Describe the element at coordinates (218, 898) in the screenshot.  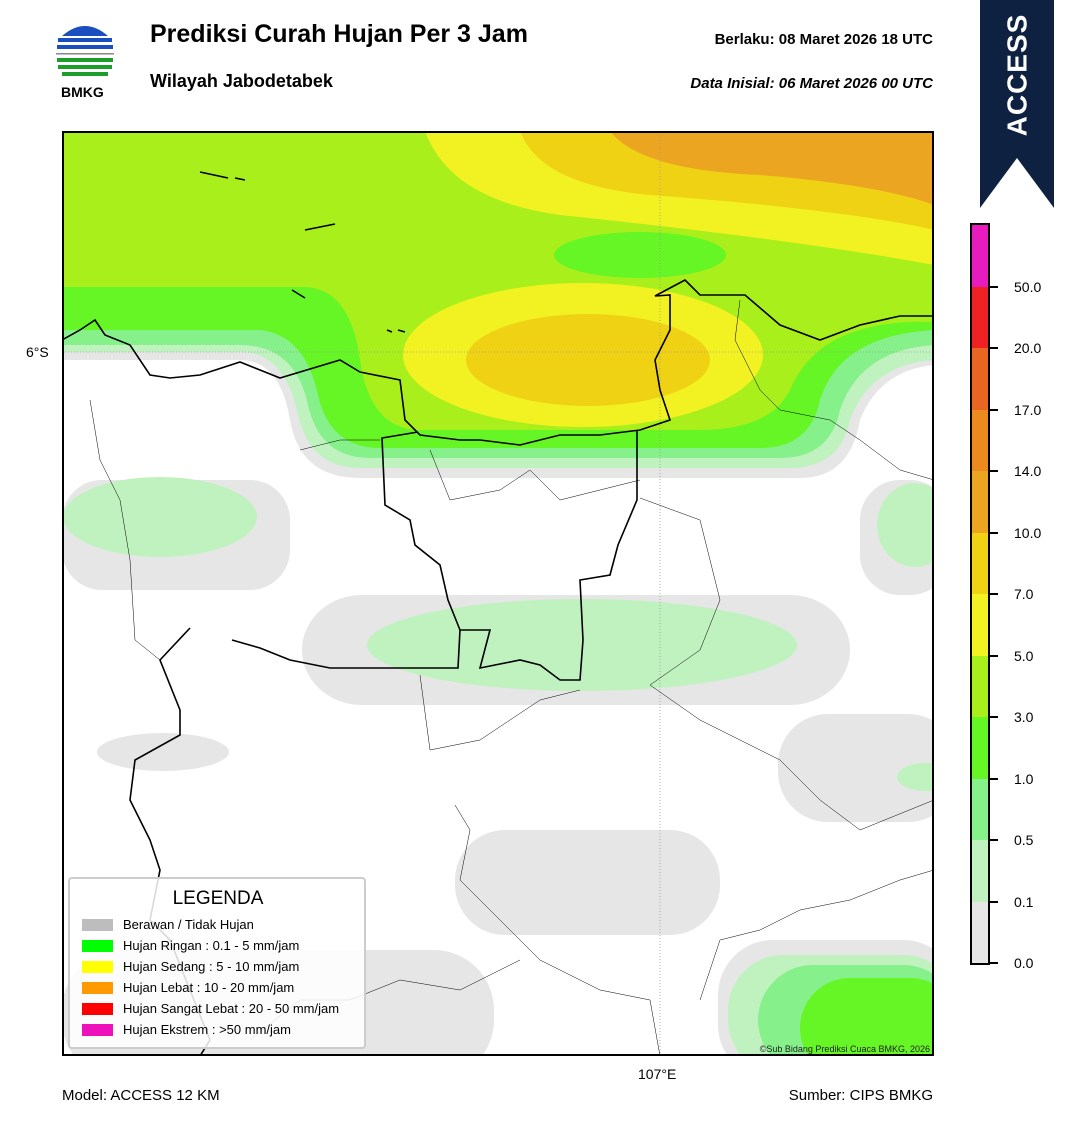
I see `legend-title: LEGENDA` at that location.